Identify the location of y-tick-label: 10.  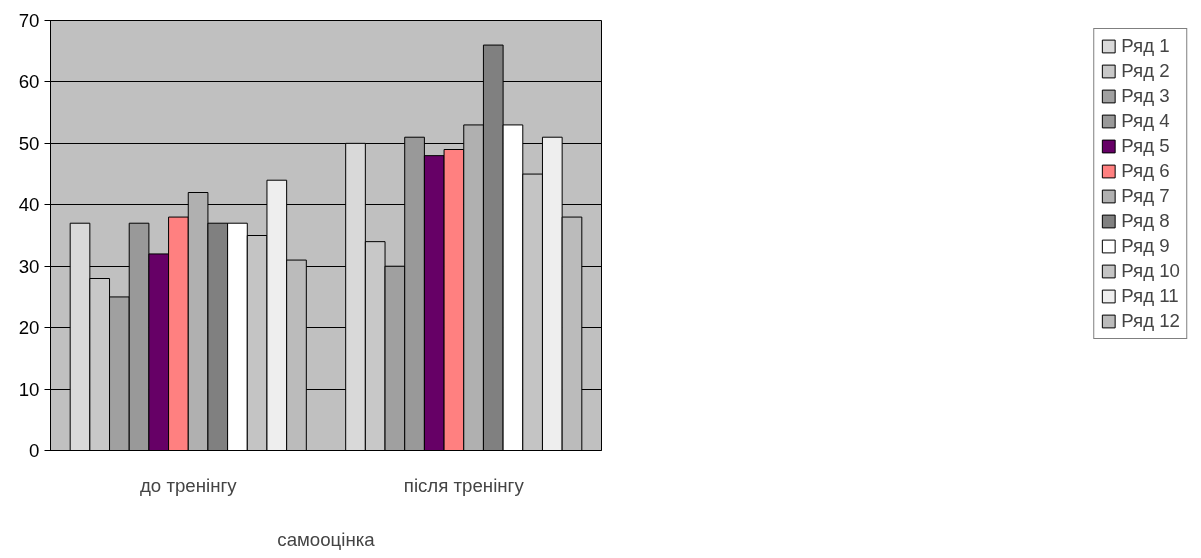
(29, 389).